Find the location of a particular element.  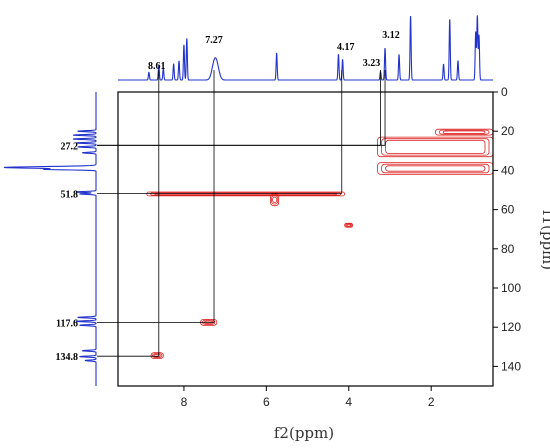

carbon-projection is located at coordinates (50, 239).